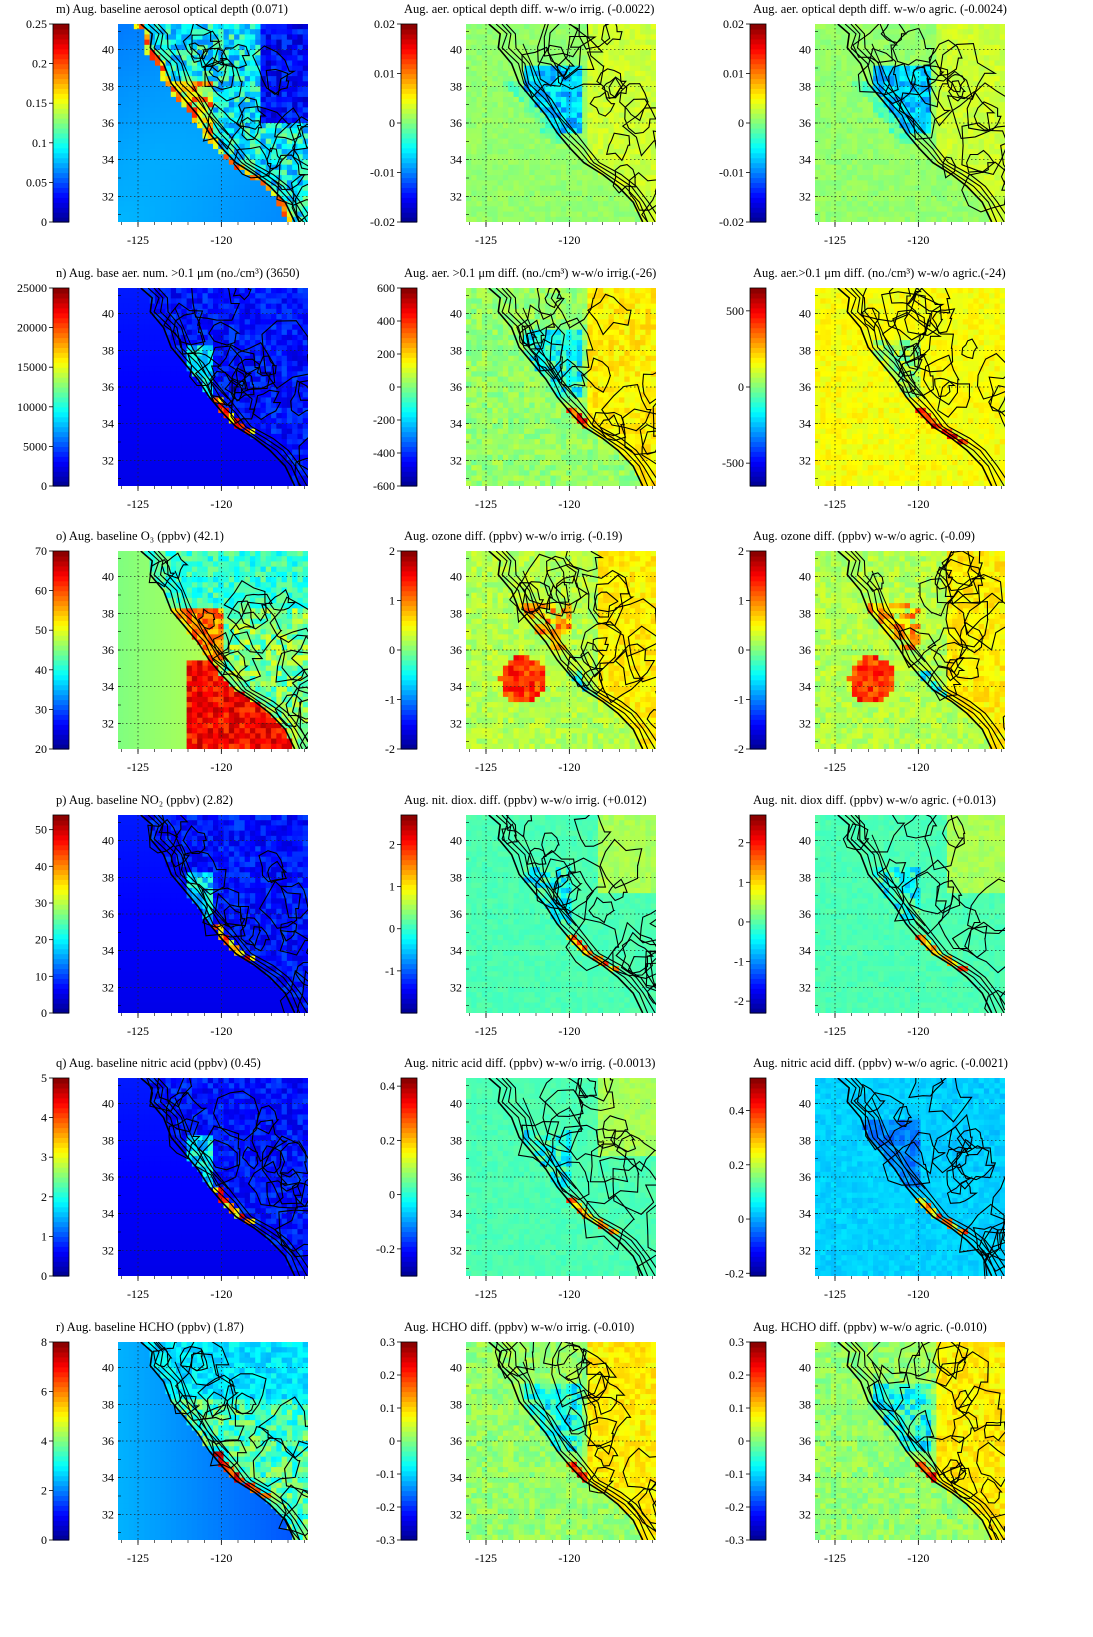 The height and width of the screenshot is (1637, 1093). What do you see at coordinates (138, 240) in the screenshot?
I see `lon-tick-label: -125` at bounding box center [138, 240].